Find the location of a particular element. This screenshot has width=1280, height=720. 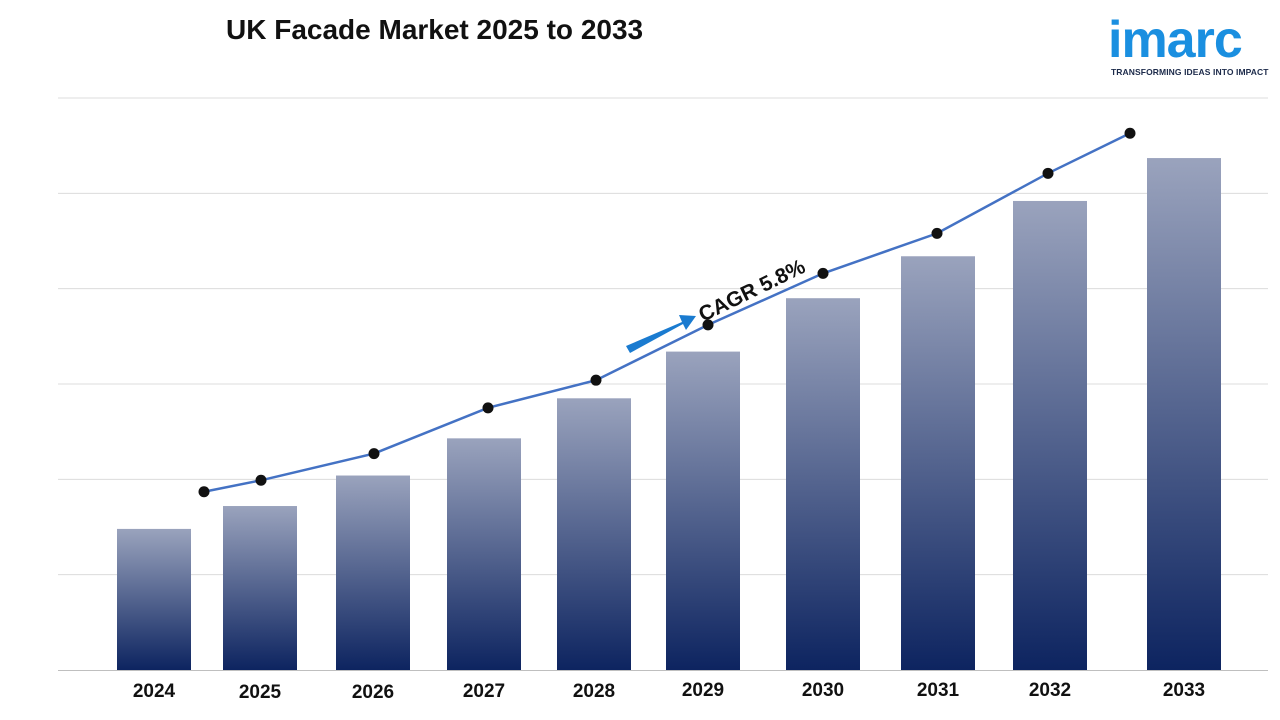

cagr-annotation: CAGR 5.8% is located at coordinates (717, 304).